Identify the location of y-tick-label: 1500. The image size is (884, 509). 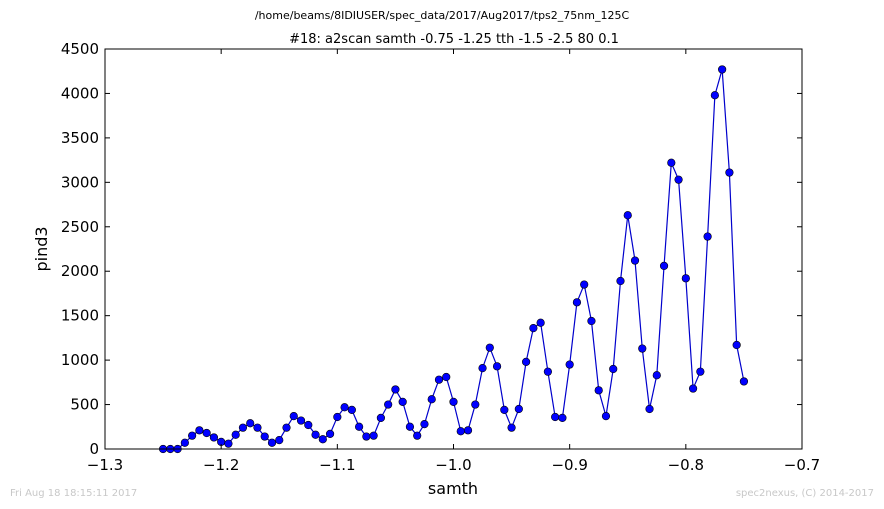
(80, 316).